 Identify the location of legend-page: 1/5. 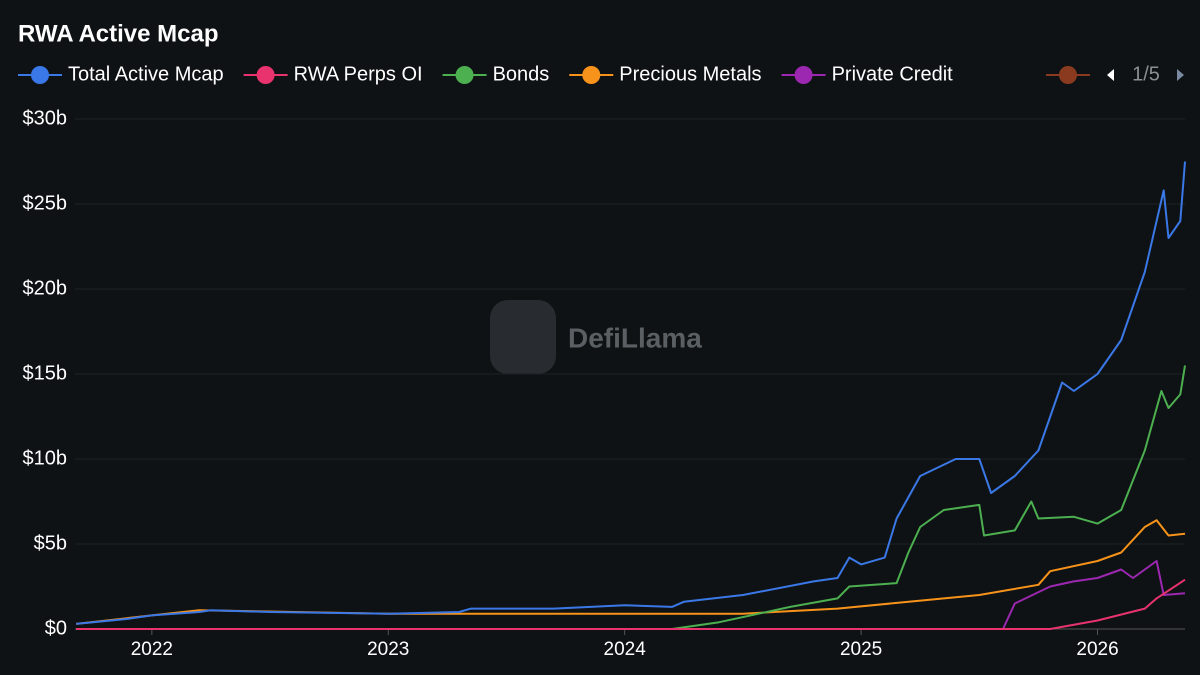
(1146, 74).